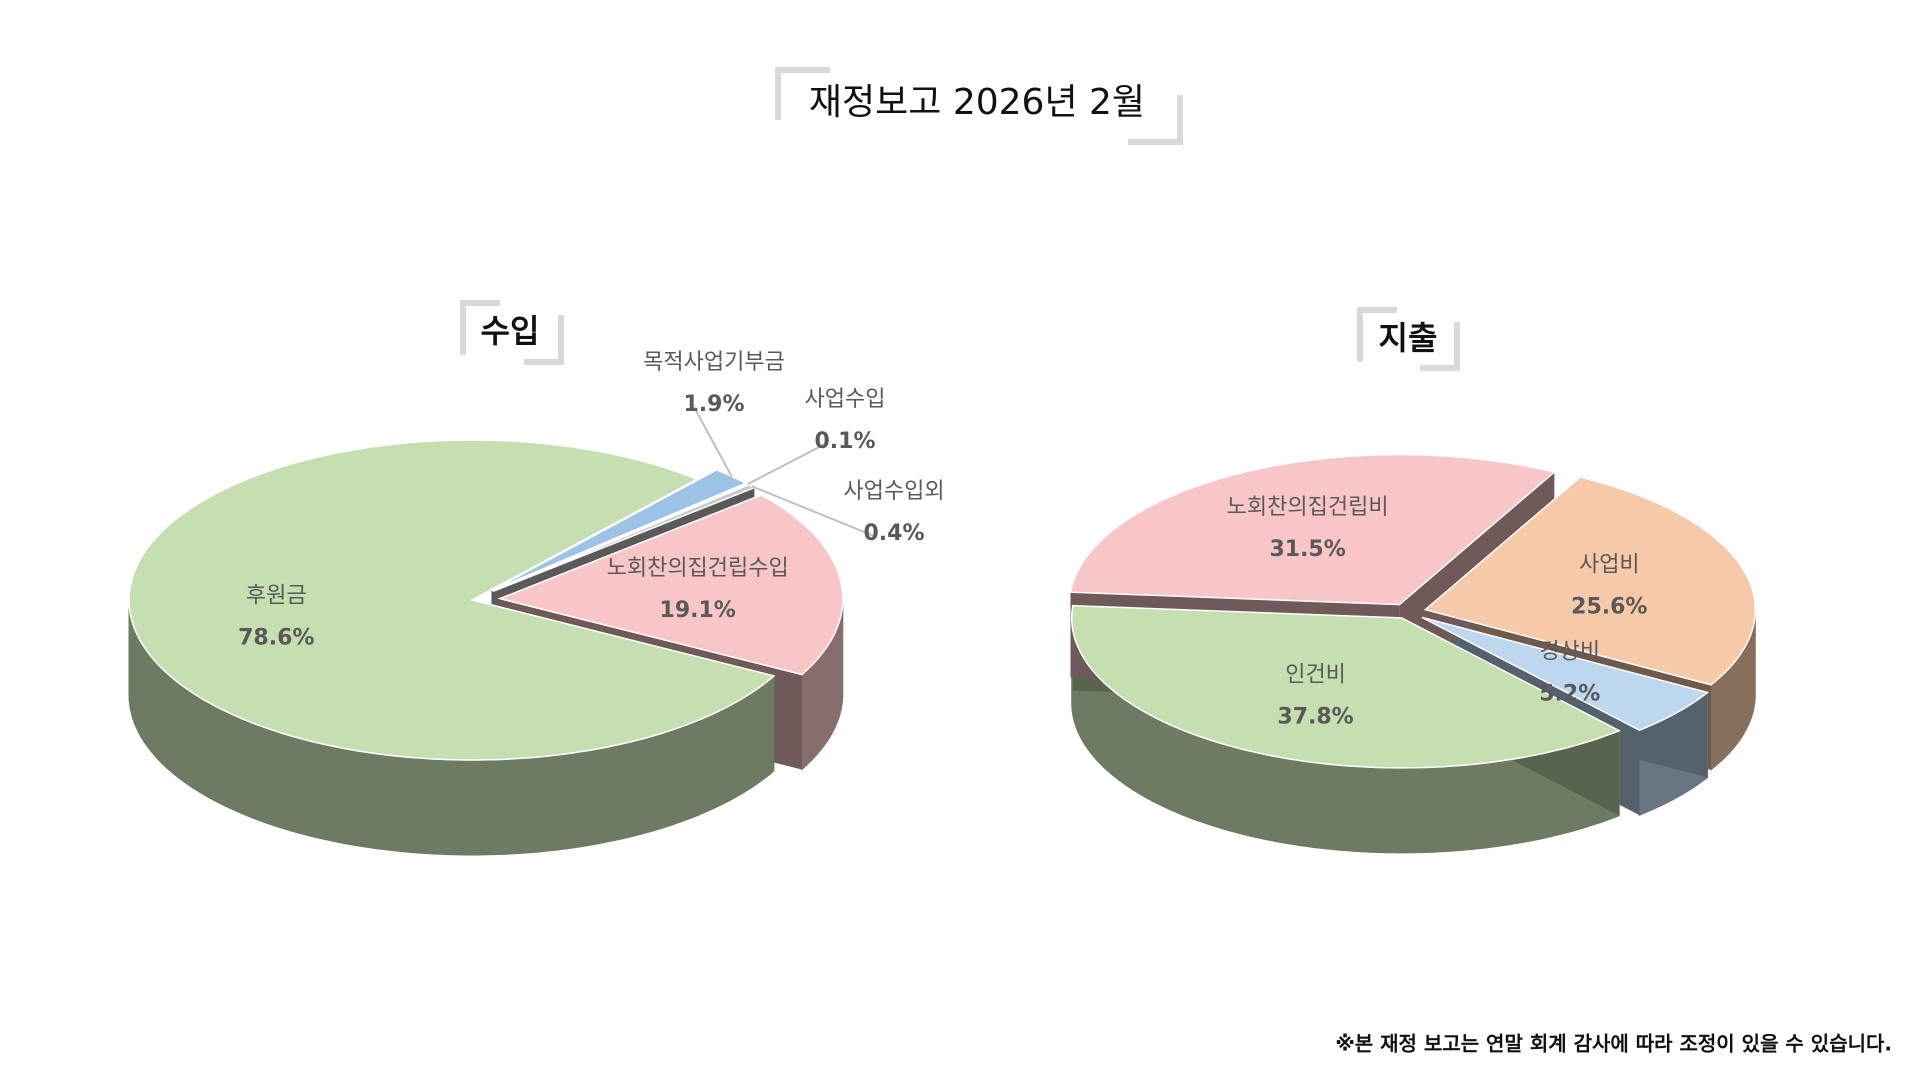  What do you see at coordinates (698, 568) in the screenshot?
I see `category-label: 노회찬의집건립수입` at bounding box center [698, 568].